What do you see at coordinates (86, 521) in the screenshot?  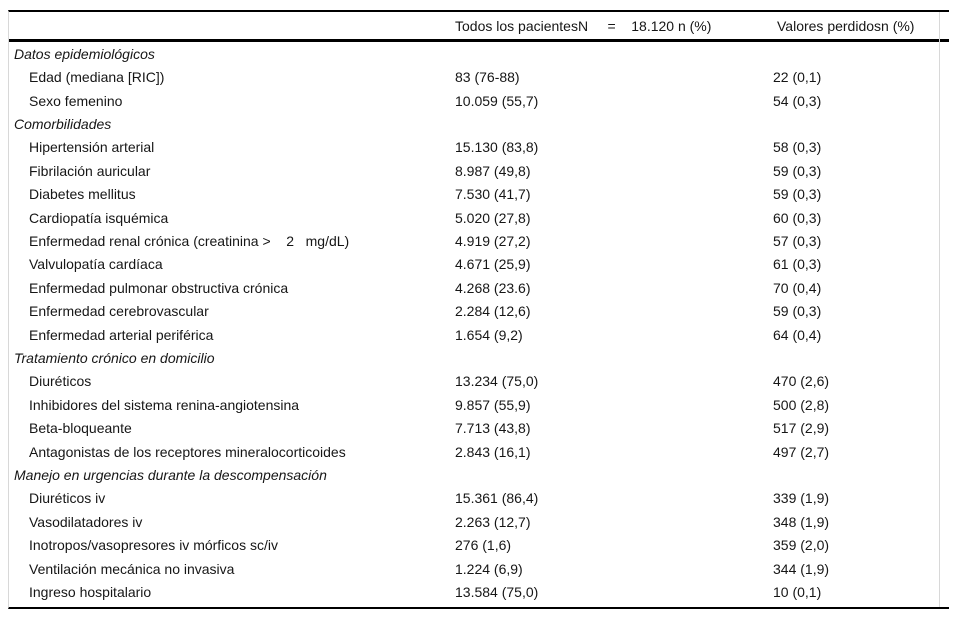 I see `row-label: Vasodilatadores iv` at bounding box center [86, 521].